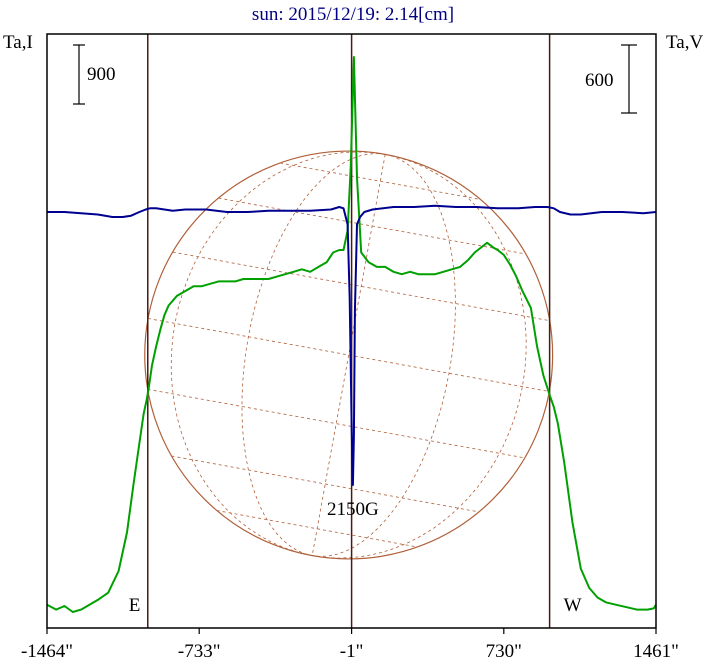 The height and width of the screenshot is (662, 708). What do you see at coordinates (135, 605) in the screenshot?
I see `east-limb-label: E` at bounding box center [135, 605].